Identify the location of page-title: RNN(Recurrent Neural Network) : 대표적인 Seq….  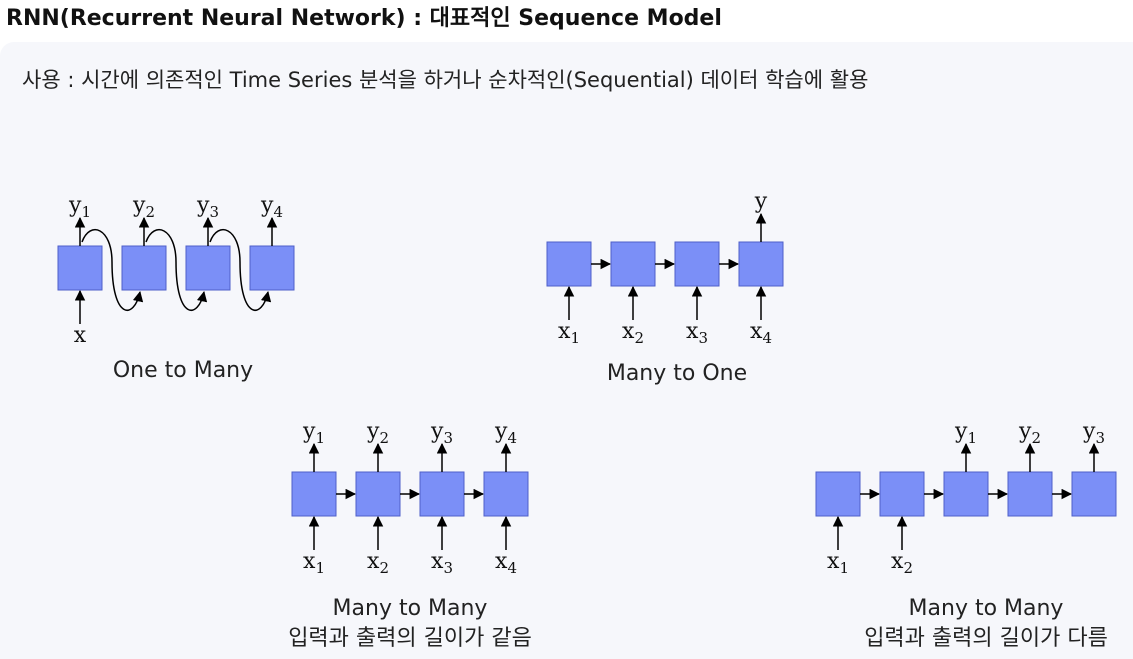
(364, 18).